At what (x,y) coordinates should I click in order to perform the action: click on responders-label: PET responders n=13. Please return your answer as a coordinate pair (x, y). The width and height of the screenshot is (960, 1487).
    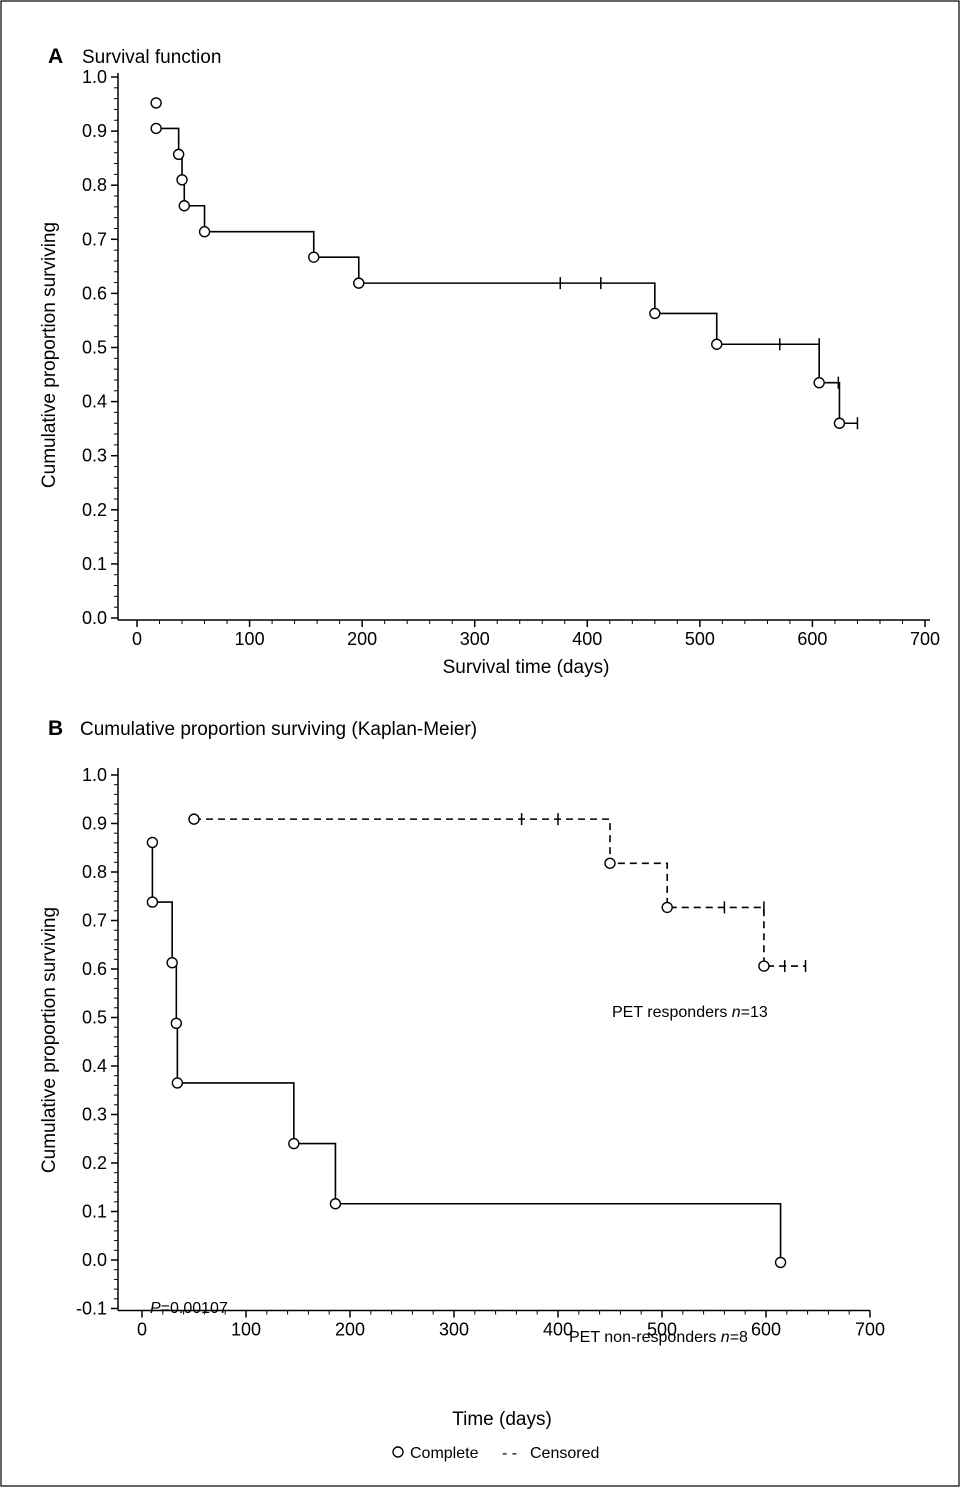
    Looking at the image, I should click on (690, 1012).